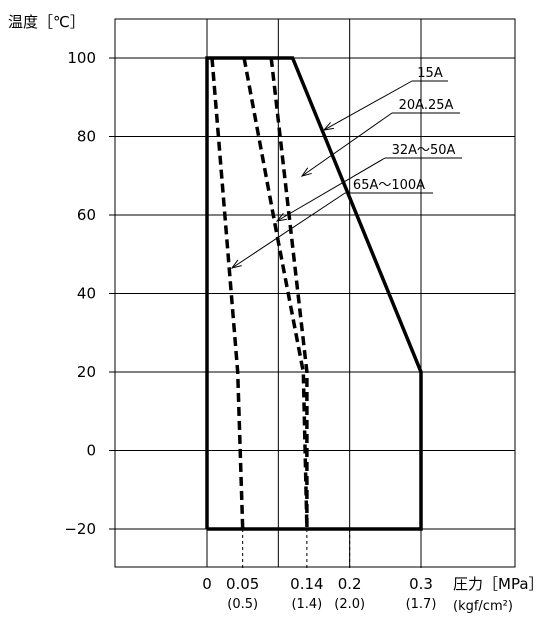 This screenshot has height=617, width=556. What do you see at coordinates (306, 584) in the screenshot?
I see `x-tick-label: 0.14` at bounding box center [306, 584].